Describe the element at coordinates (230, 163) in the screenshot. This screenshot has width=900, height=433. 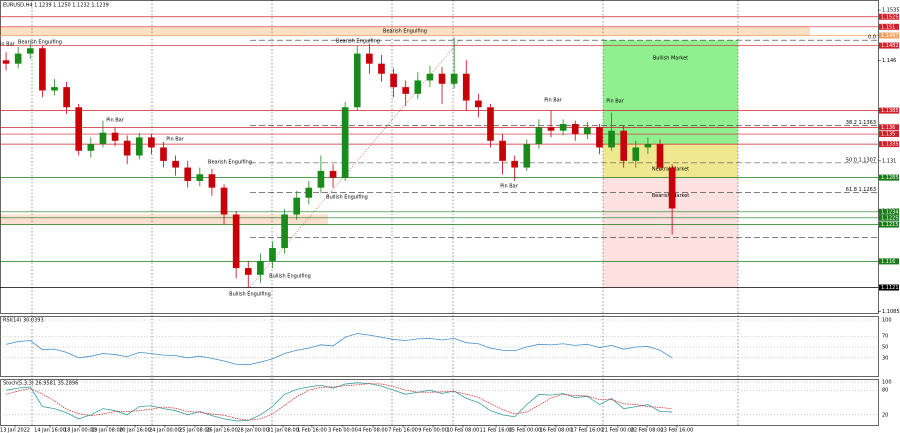
I see `pattern-annotation: Bearish Engulfing` at that location.